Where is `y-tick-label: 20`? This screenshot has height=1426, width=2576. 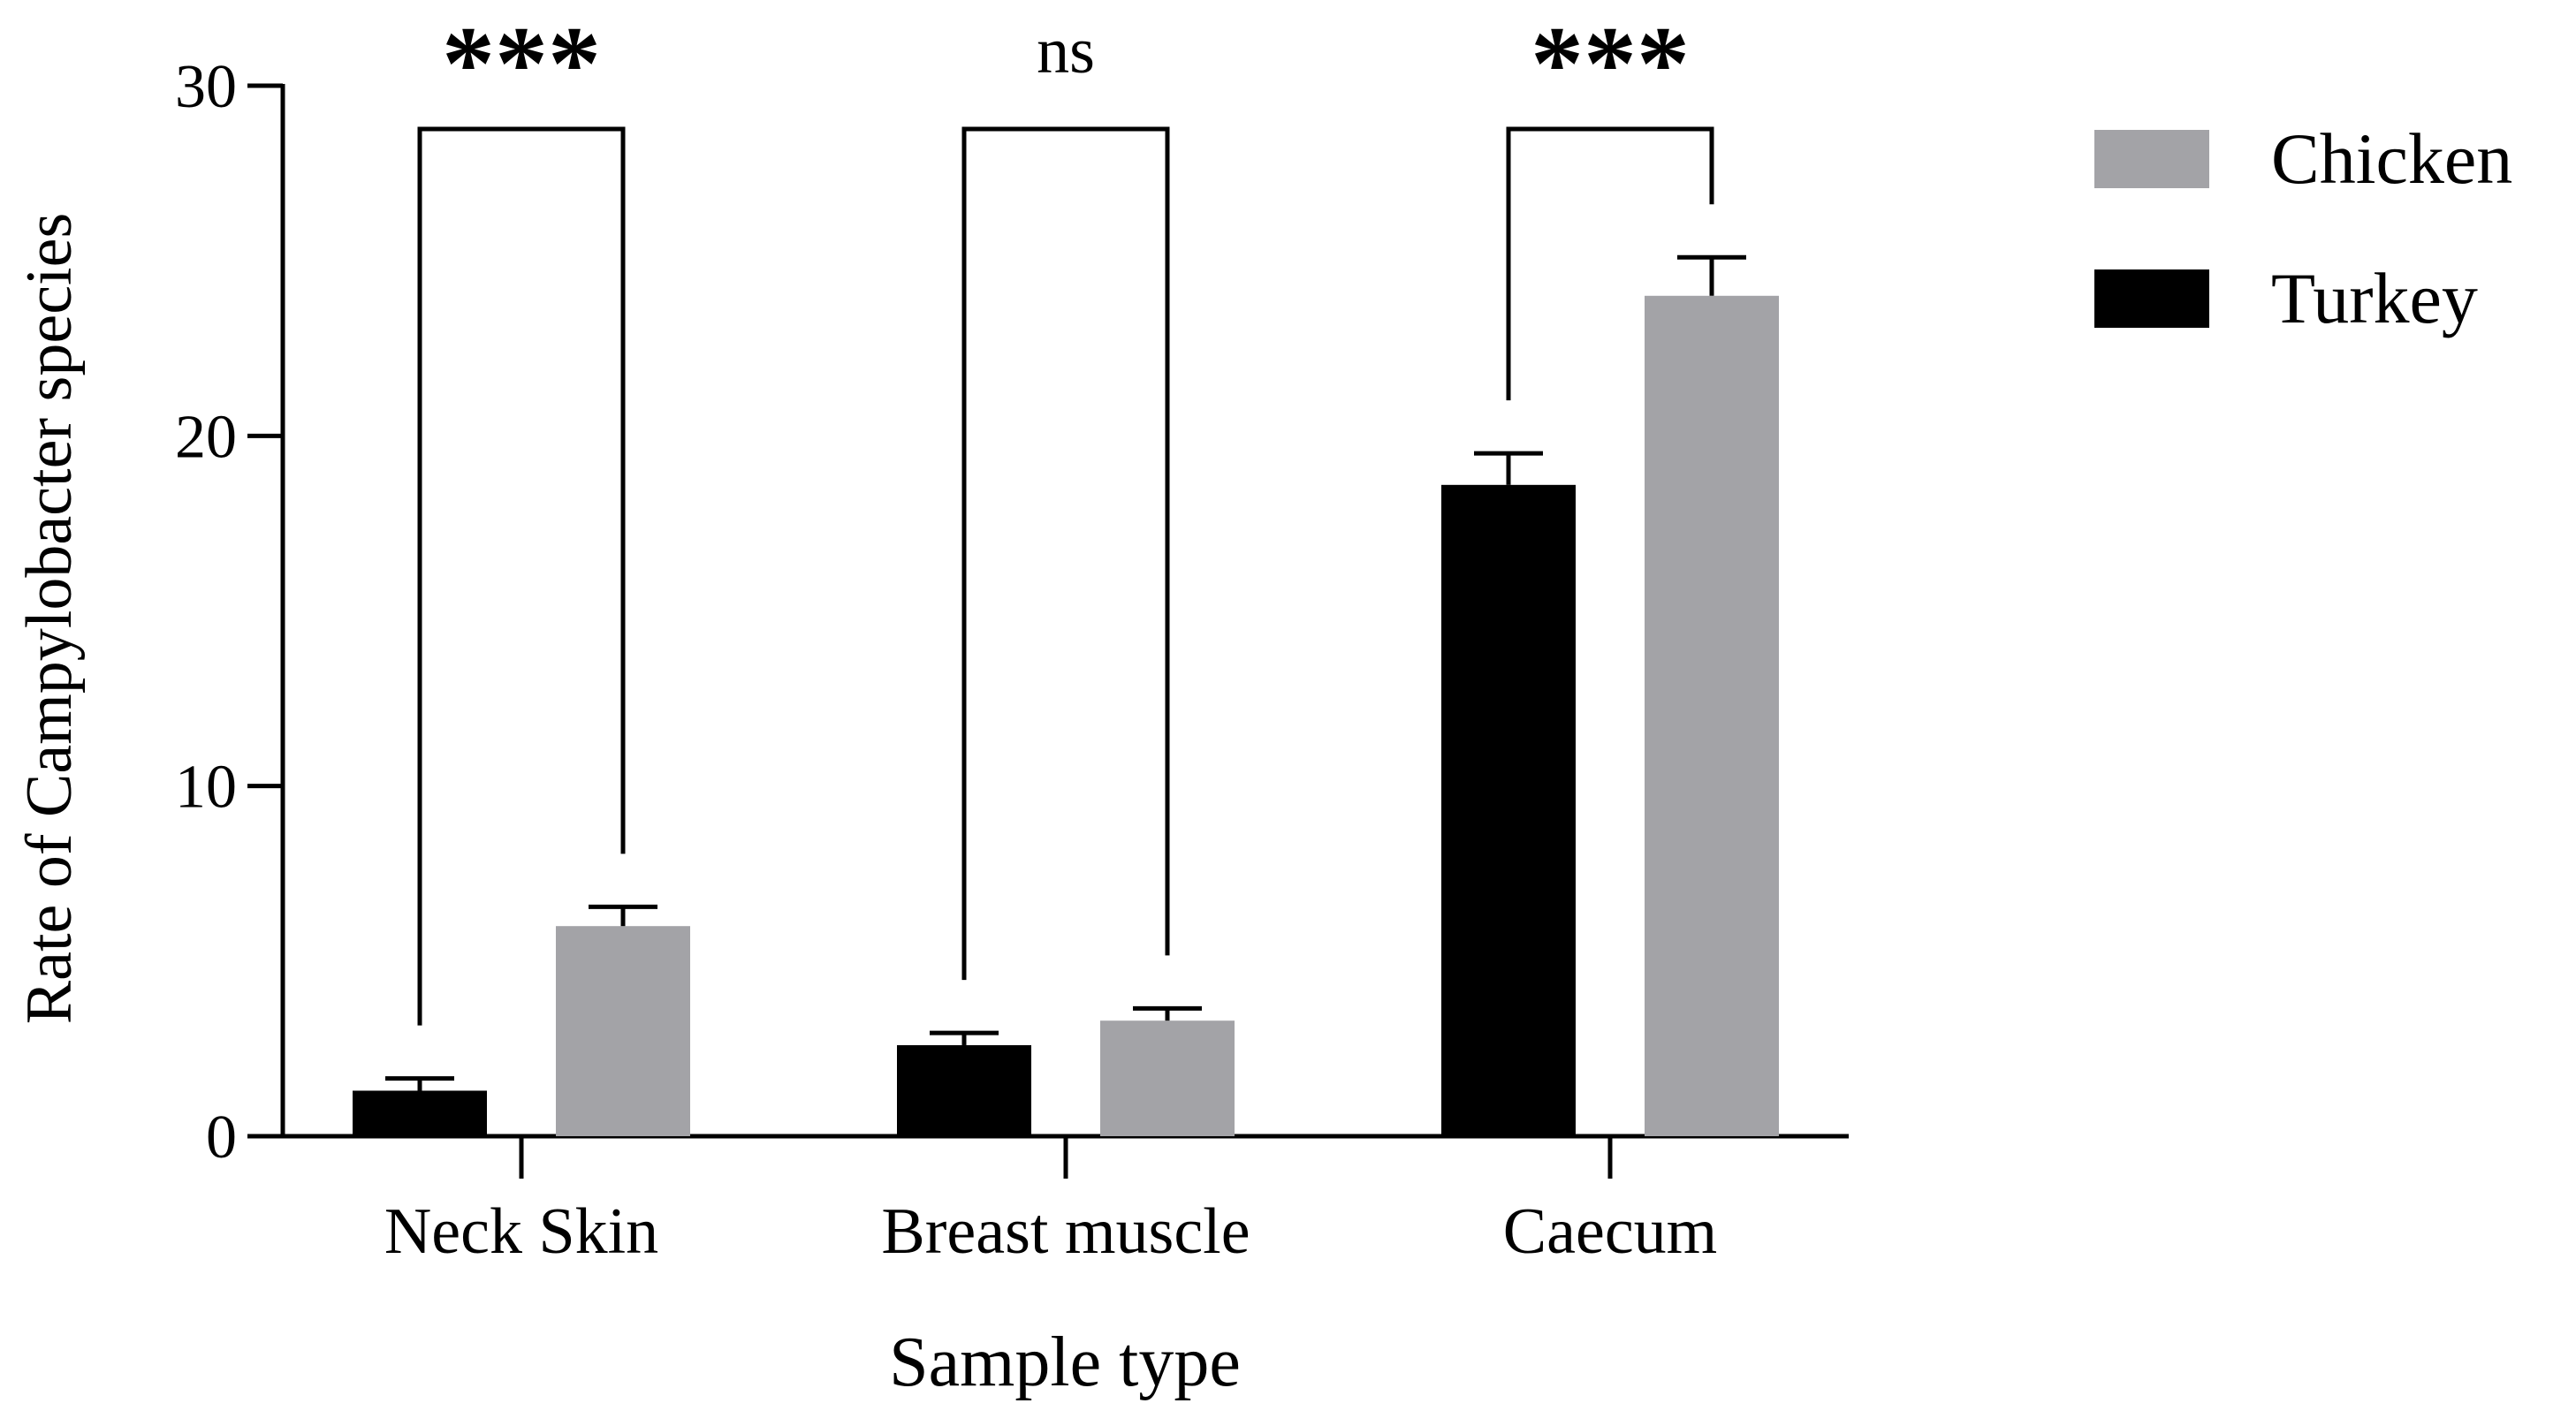 y-tick-label: 20 is located at coordinates (206, 437).